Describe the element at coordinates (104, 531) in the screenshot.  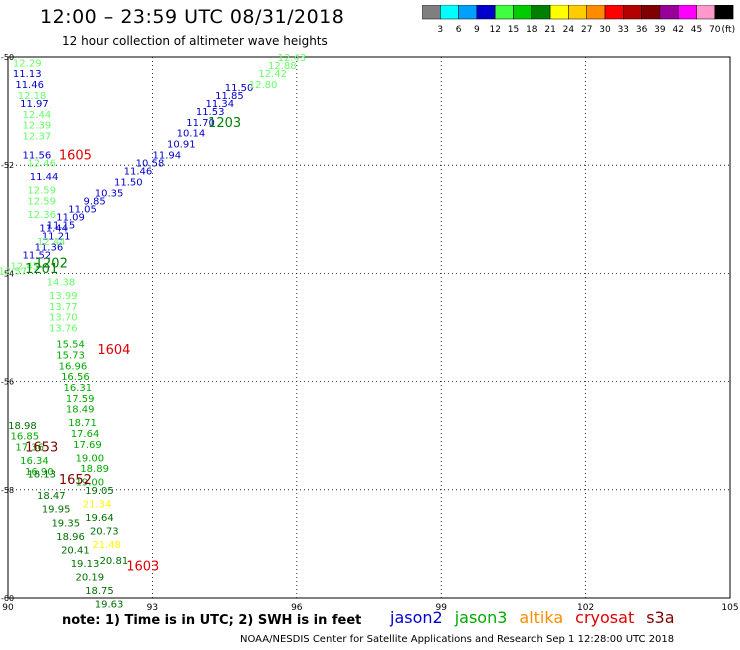
I see `wave-height-value: 20.73` at that location.